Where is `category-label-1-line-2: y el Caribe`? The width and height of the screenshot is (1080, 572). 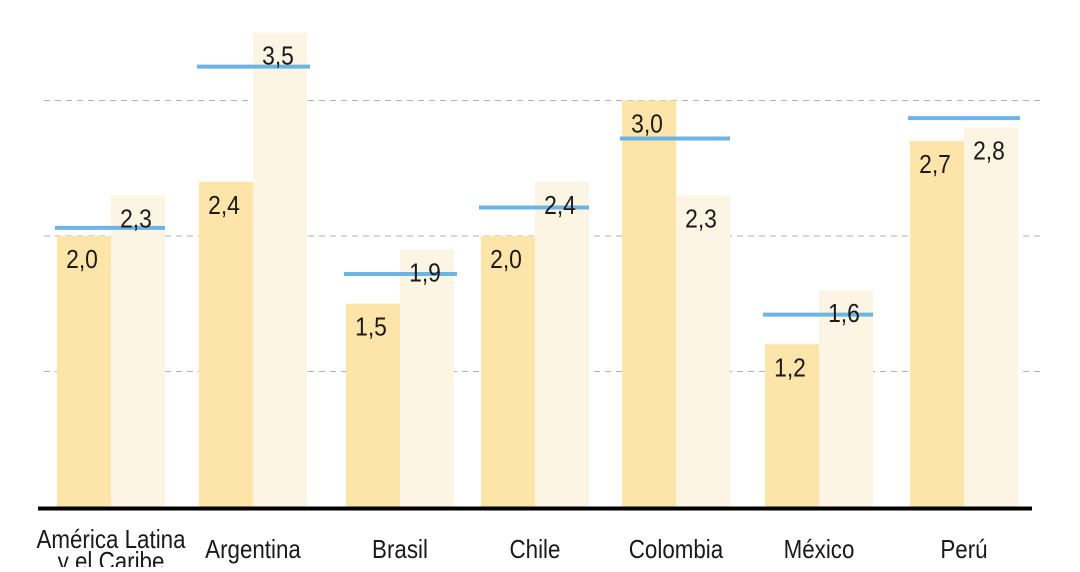 category-label-1-line-2: y el Caribe is located at coordinates (111, 557).